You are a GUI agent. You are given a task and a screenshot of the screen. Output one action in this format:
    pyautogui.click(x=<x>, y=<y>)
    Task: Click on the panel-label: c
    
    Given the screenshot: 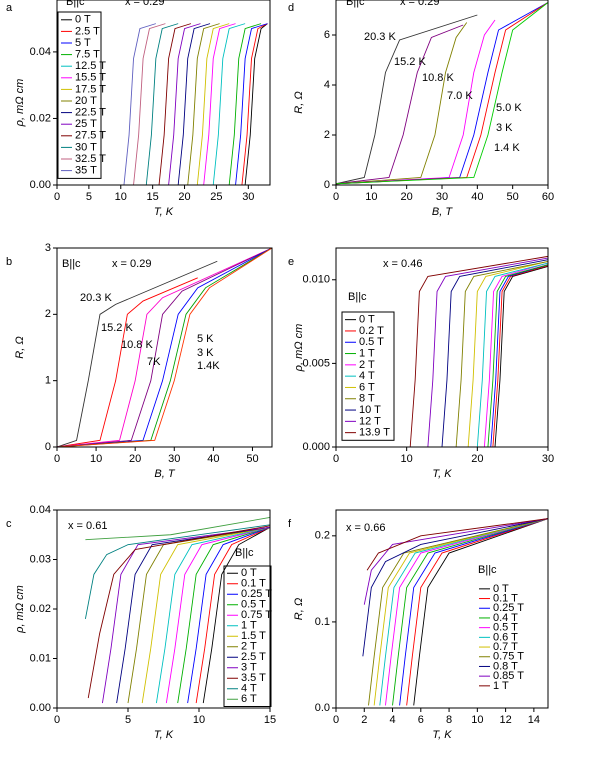 What is the action you would take?
    pyautogui.click(x=9, y=524)
    